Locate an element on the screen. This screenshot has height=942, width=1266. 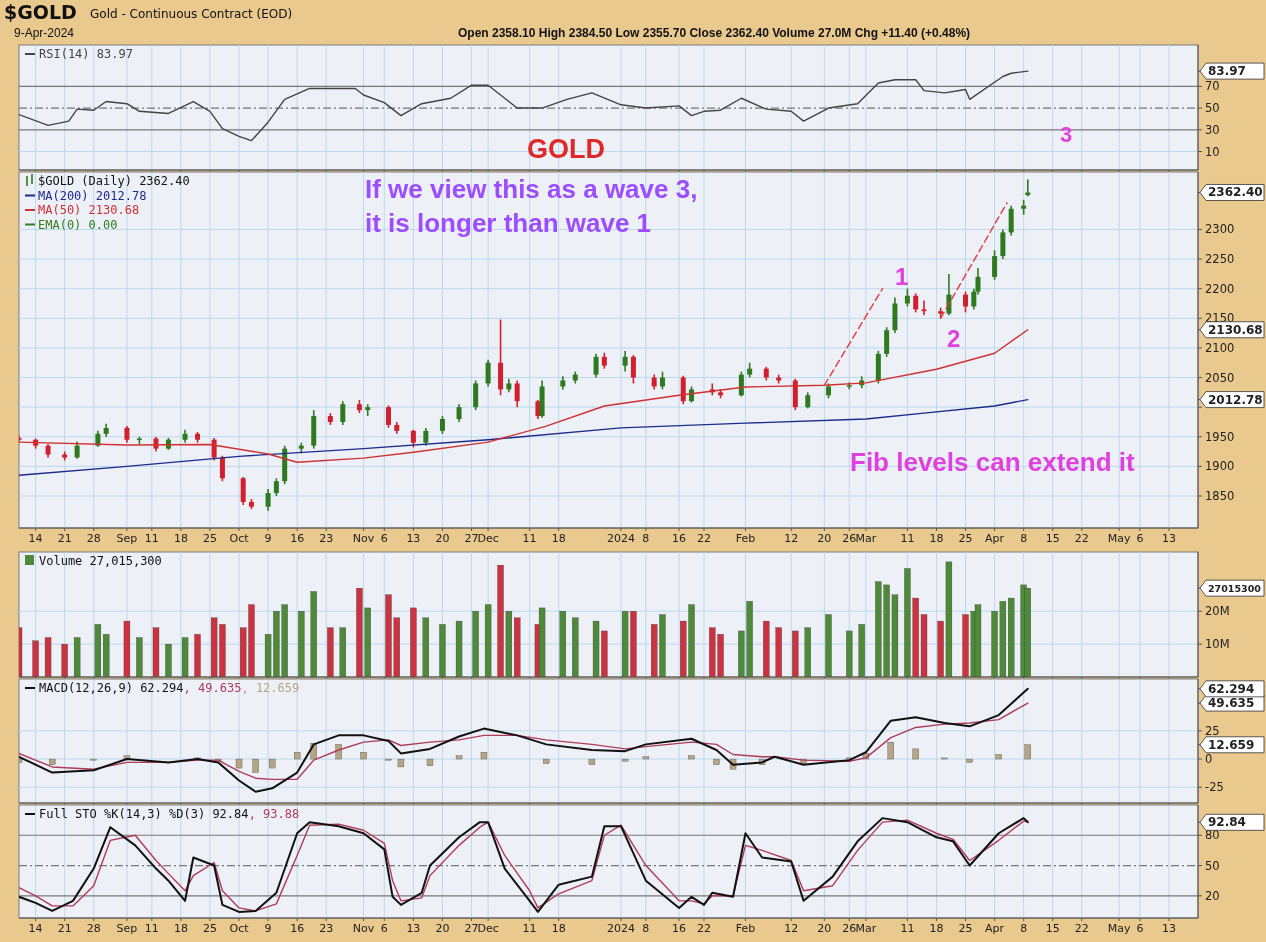
y-tick-label: -25 is located at coordinates (1214, 787).